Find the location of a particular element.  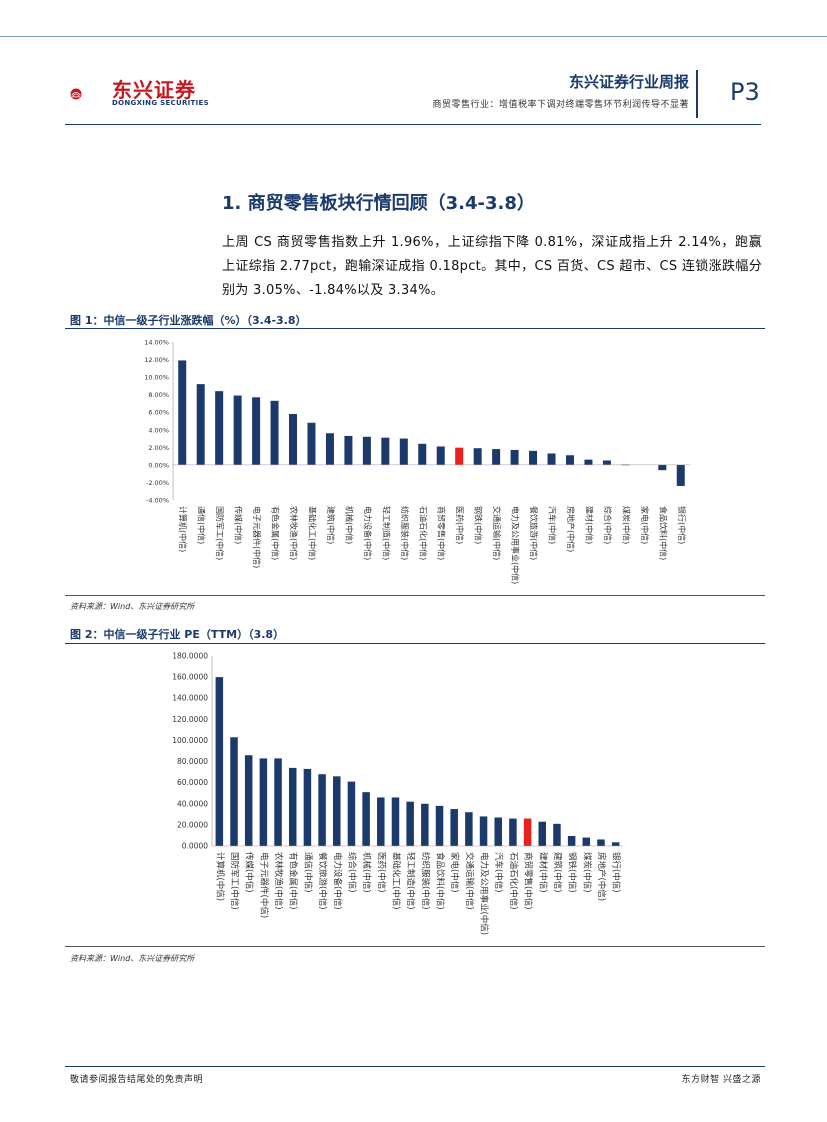

footer-slogan: 东方财智 兴盛之源 is located at coordinates (721, 1080).